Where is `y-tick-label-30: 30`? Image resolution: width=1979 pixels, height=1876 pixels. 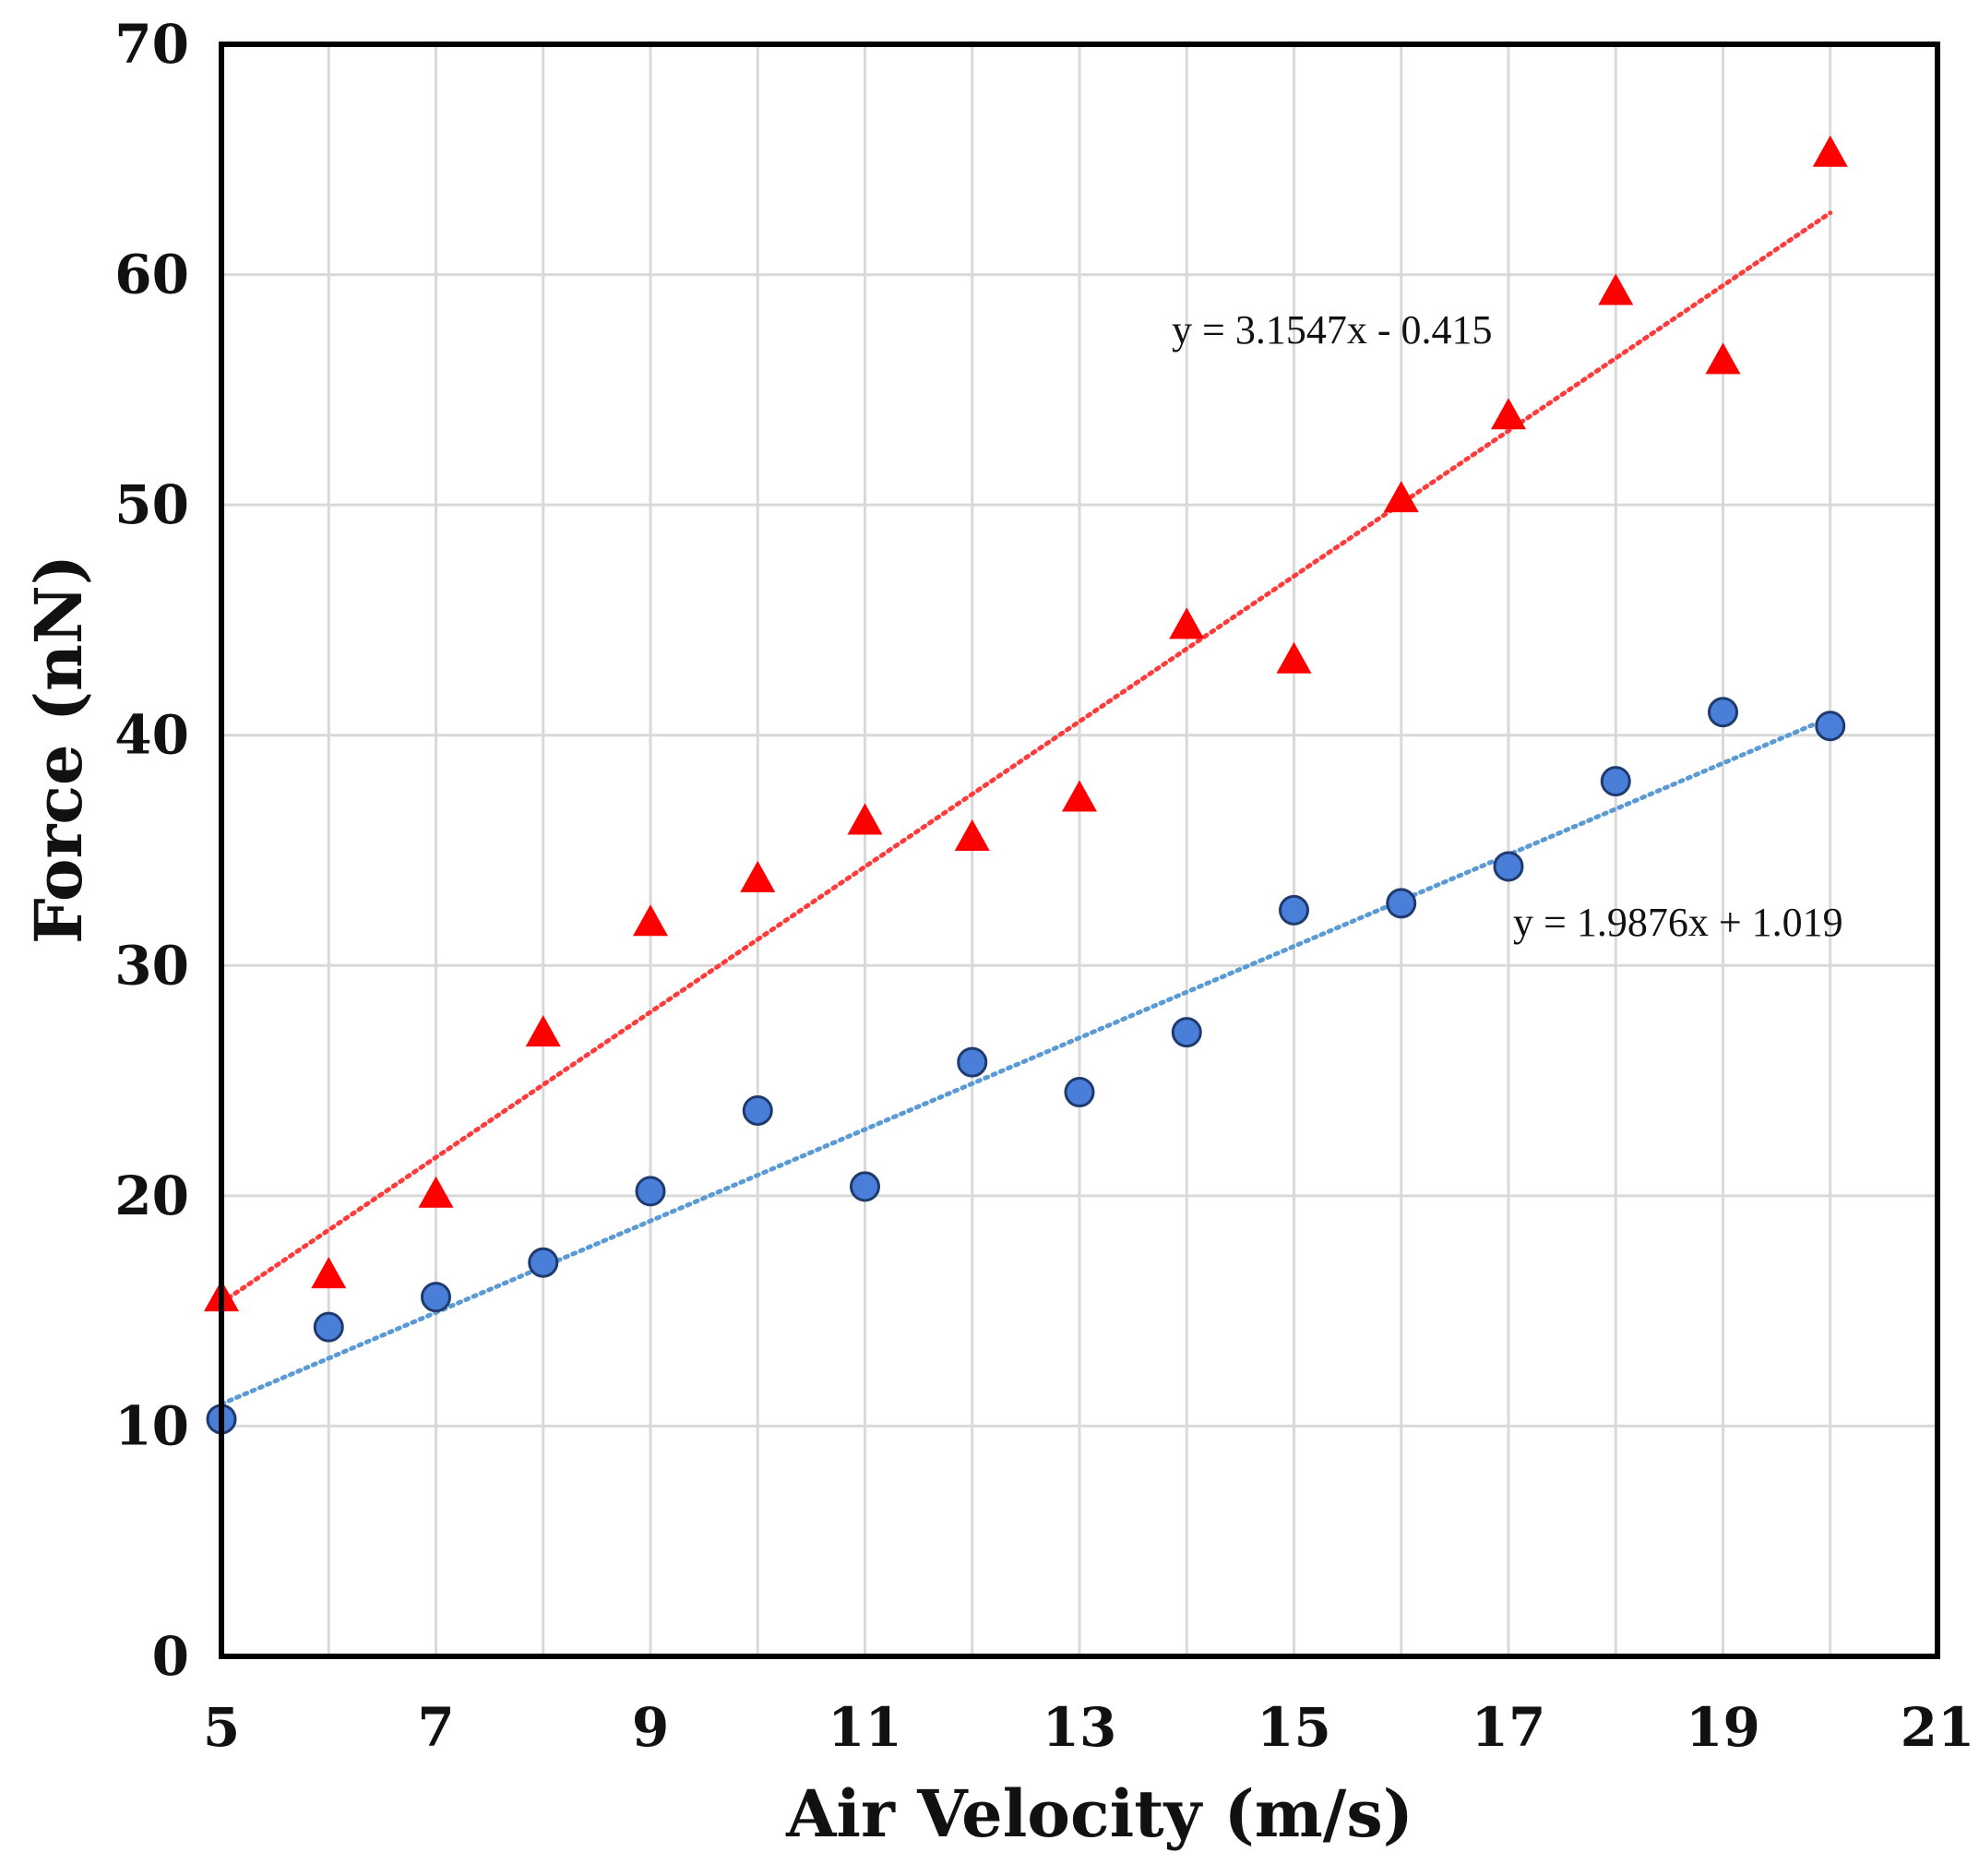
y-tick-label-30: 30 is located at coordinates (152, 965).